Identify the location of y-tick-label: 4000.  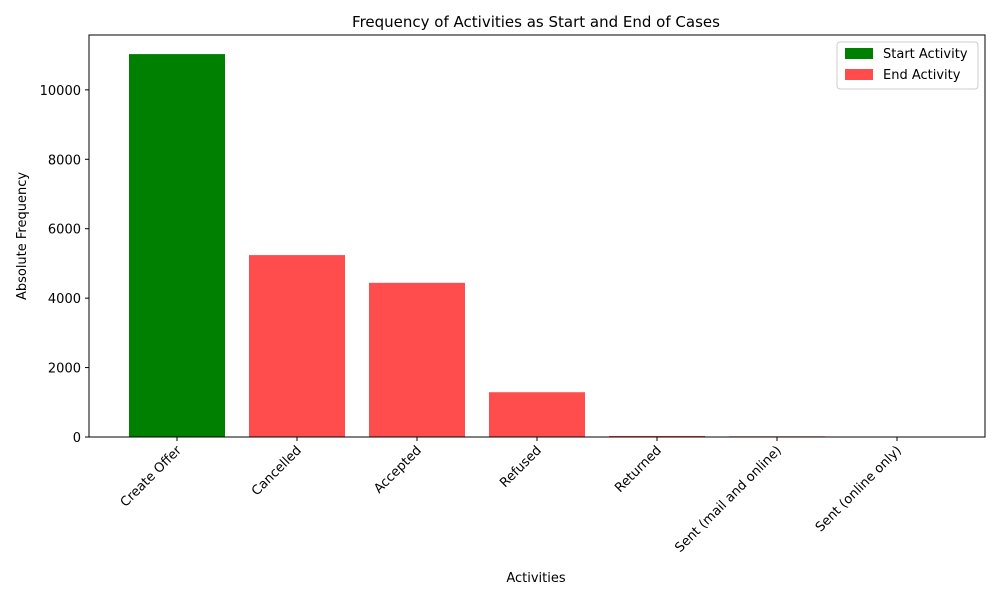
(64, 299).